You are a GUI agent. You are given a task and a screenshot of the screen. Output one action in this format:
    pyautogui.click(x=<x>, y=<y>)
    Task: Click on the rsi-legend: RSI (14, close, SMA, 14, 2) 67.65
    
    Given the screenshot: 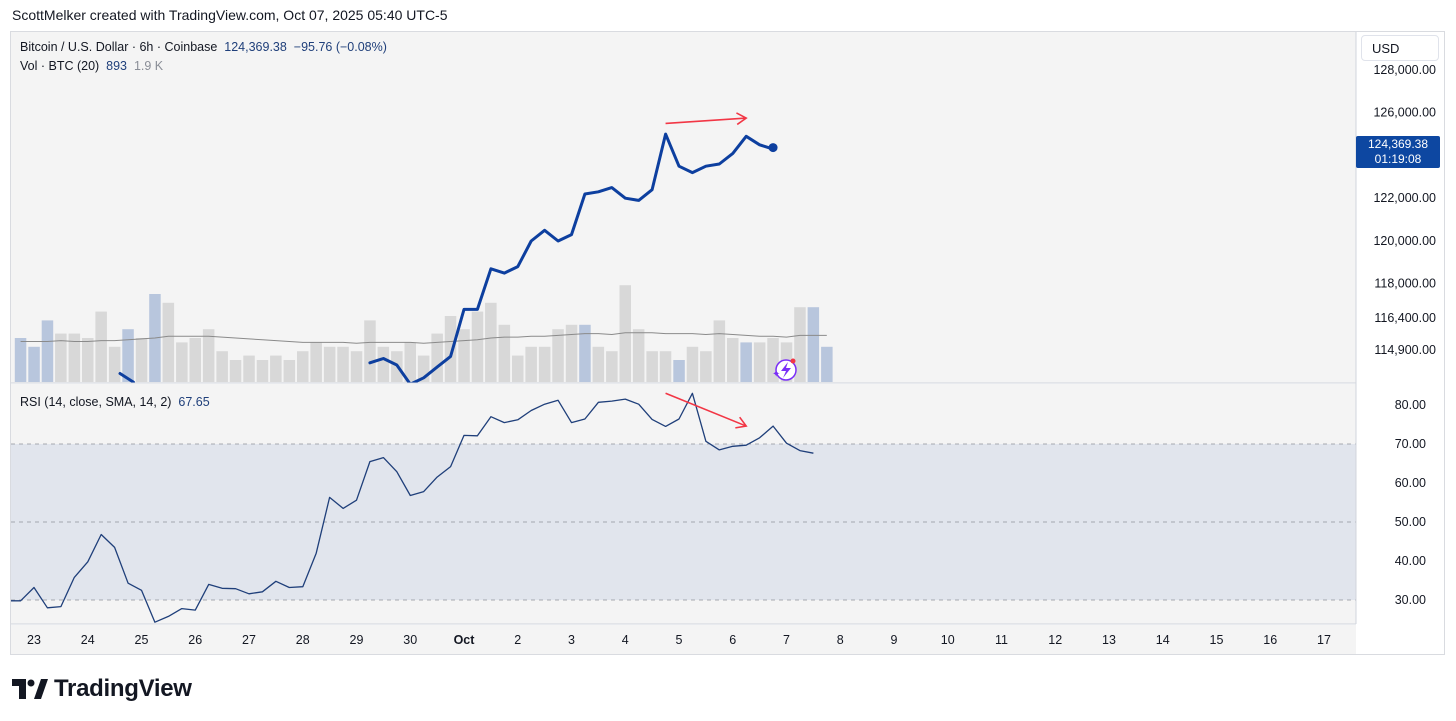 What is the action you would take?
    pyautogui.click(x=115, y=402)
    